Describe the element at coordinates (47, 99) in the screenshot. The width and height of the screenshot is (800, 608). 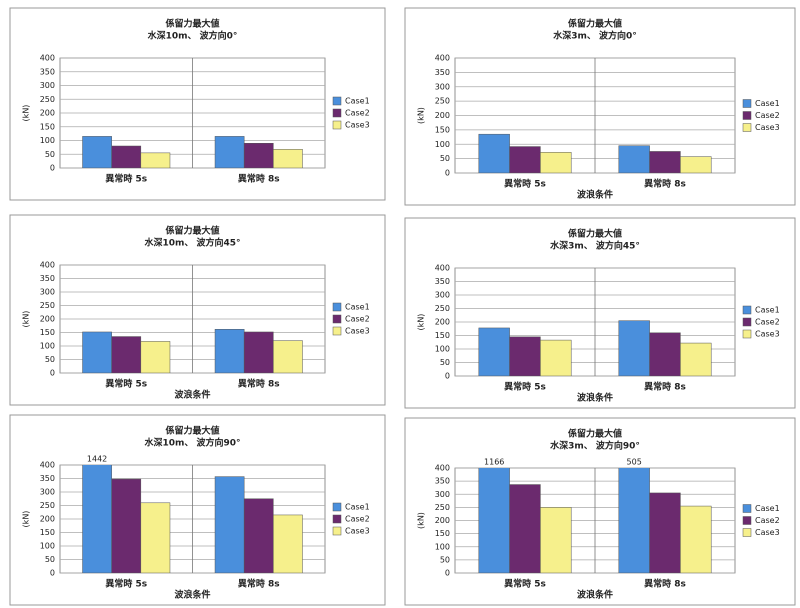
I see `y-tick-label: 250` at that location.